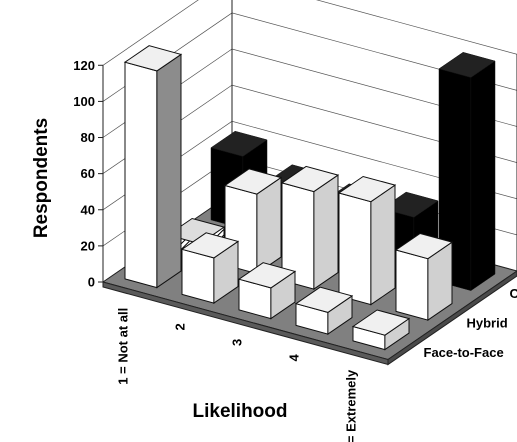  I want to click on x-tick-2: 2, so click(180, 326).